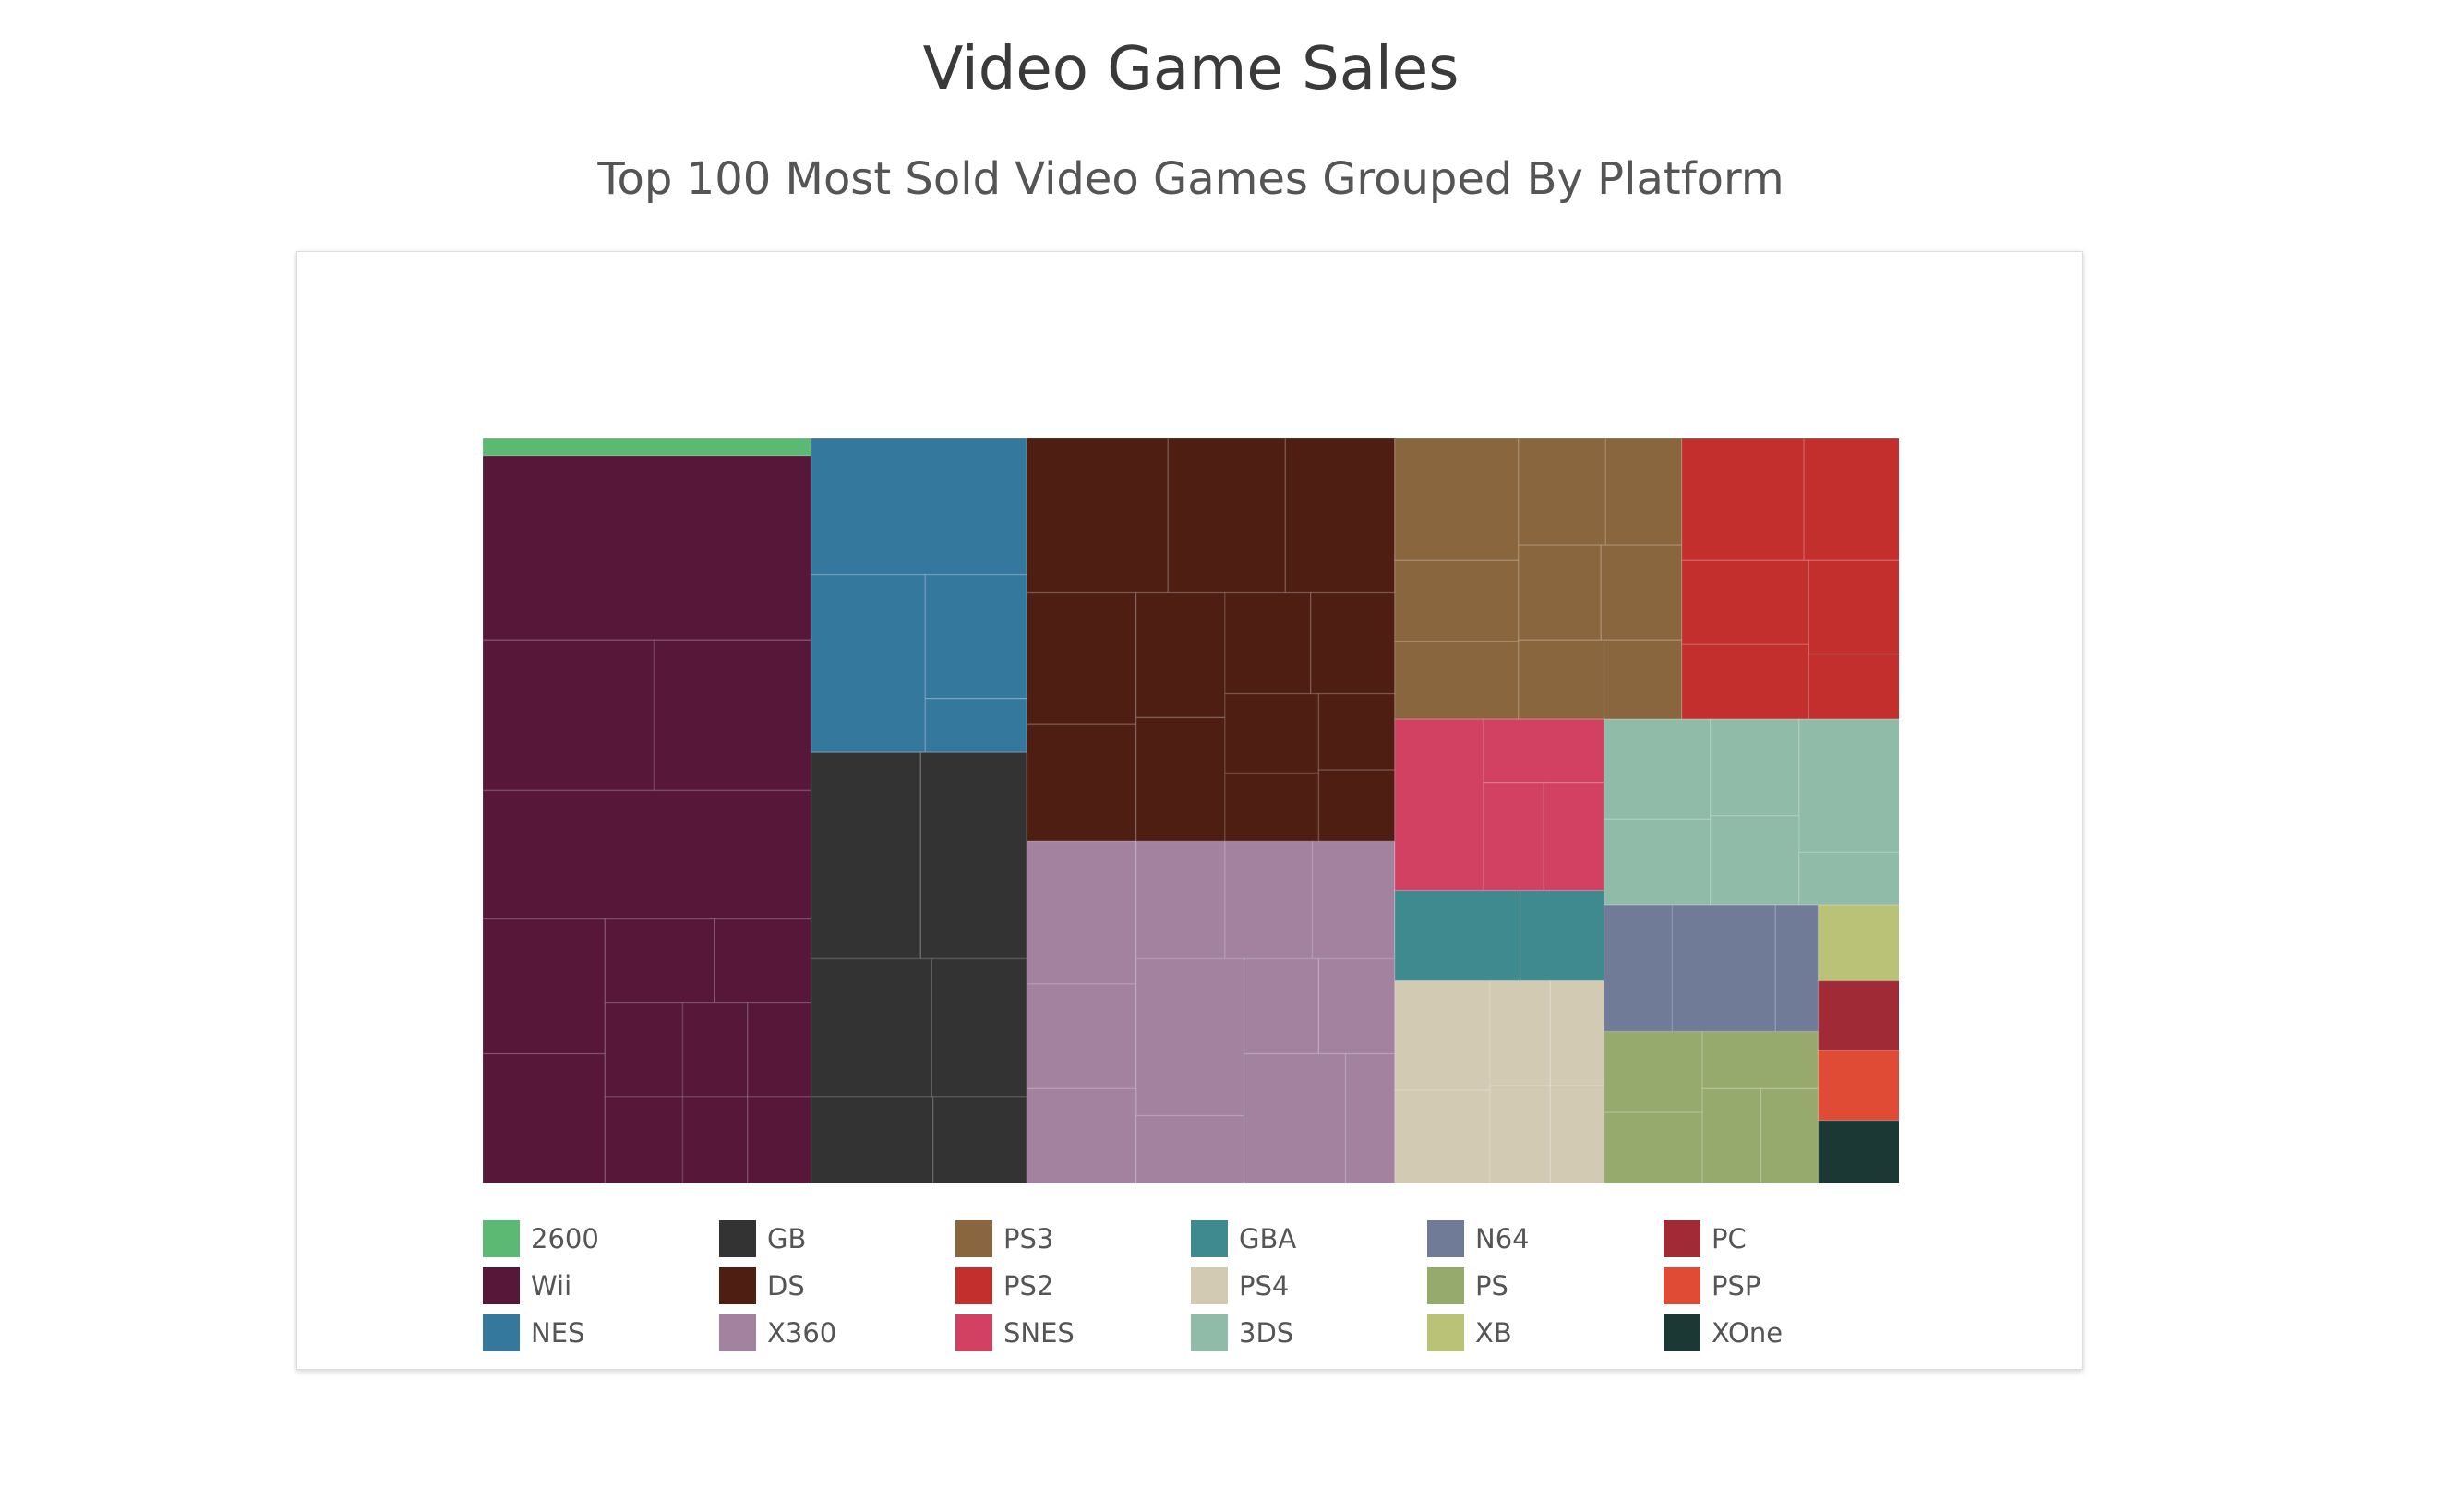 The height and width of the screenshot is (1512, 2463). What do you see at coordinates (1004, 1238) in the screenshot?
I see `legend-item-ps3: PS3` at bounding box center [1004, 1238].